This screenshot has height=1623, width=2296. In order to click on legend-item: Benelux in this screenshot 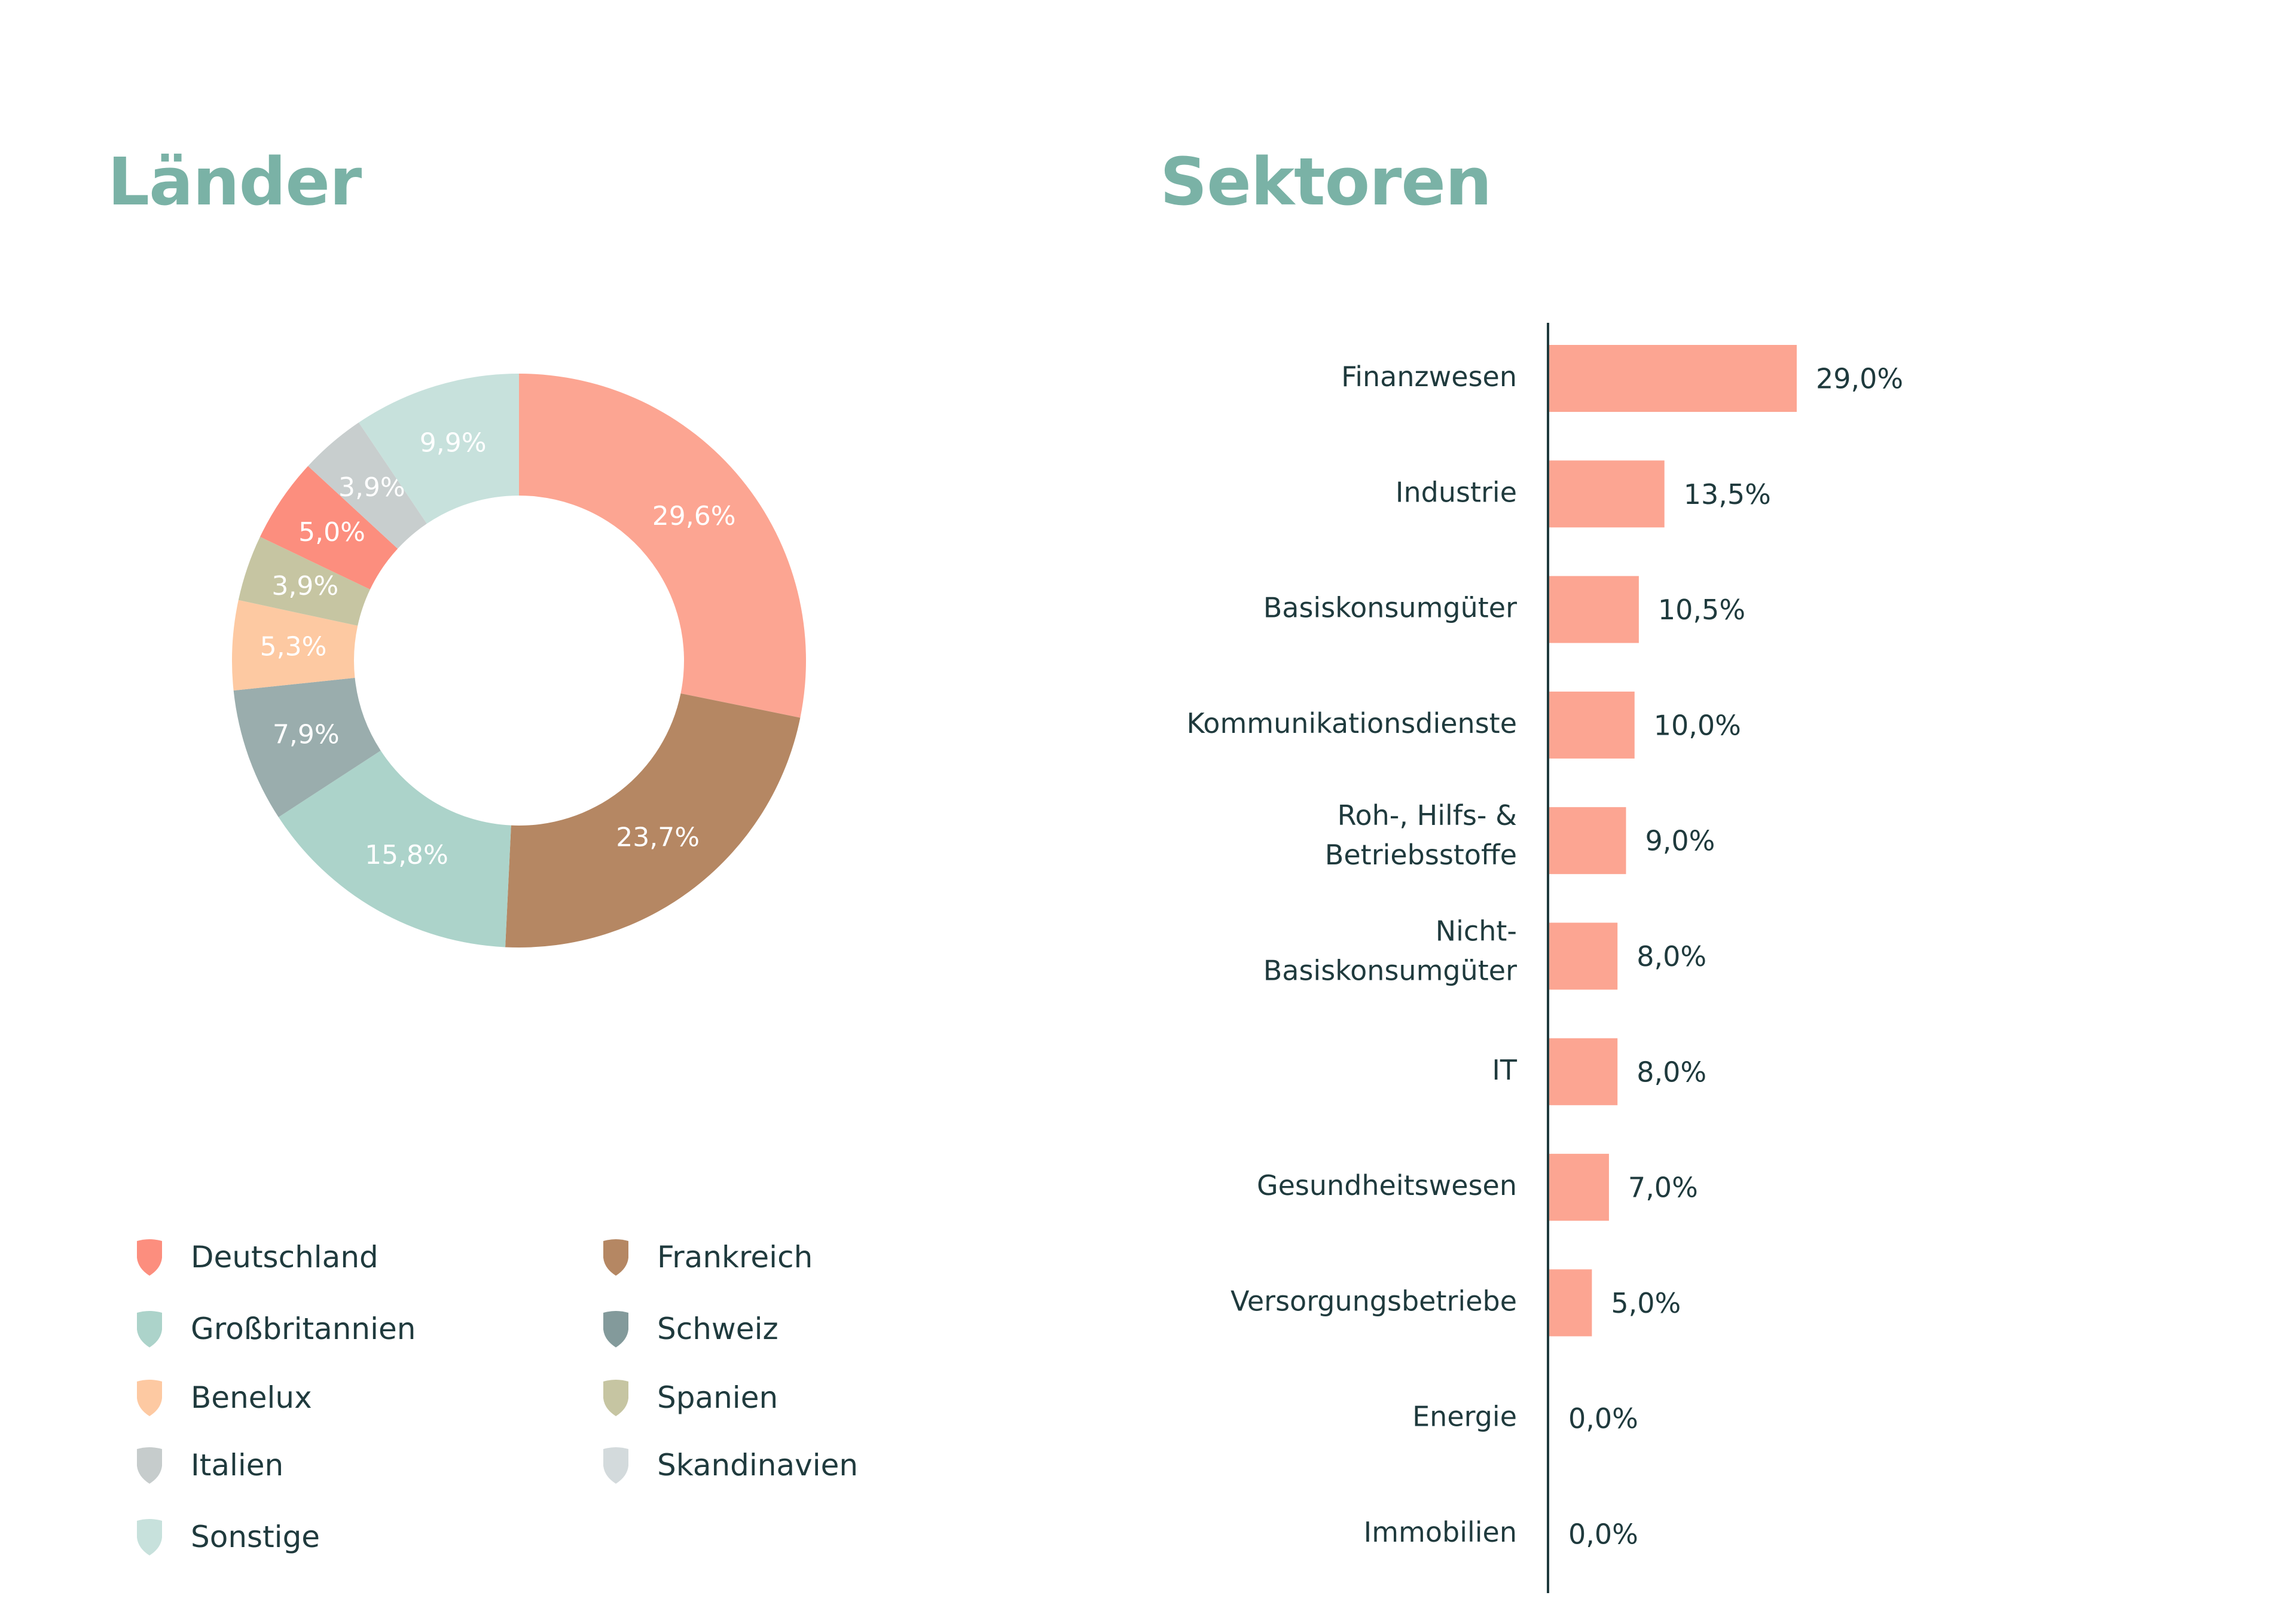, I will do `click(223, 1397)`.